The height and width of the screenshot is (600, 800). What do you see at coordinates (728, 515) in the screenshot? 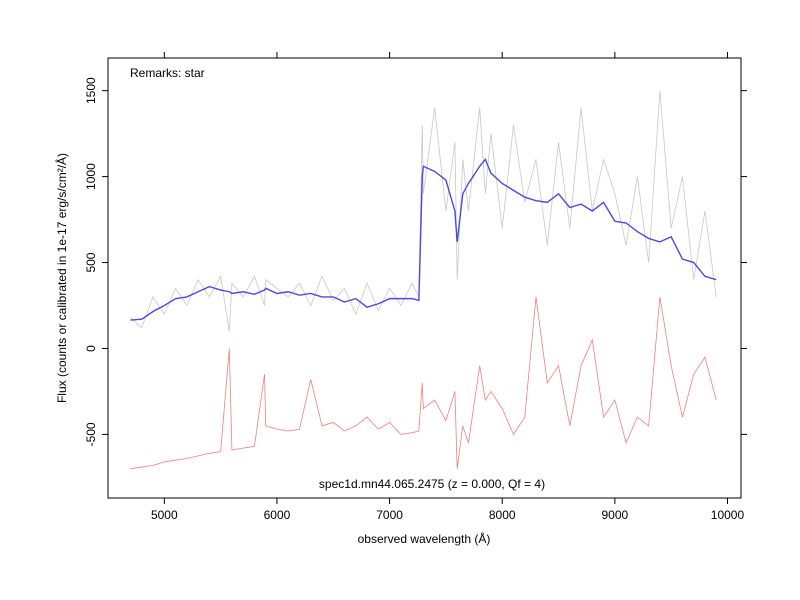
I see `x-tick-label: 10000` at bounding box center [728, 515].